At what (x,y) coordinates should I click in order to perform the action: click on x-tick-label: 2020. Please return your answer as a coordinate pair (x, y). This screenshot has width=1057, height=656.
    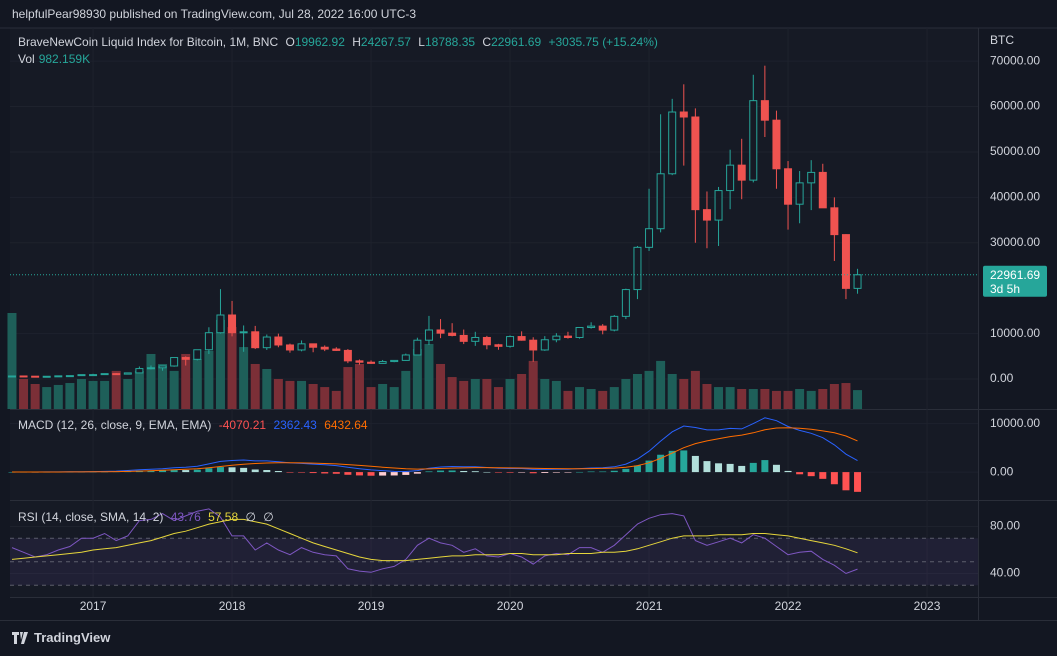
    Looking at the image, I should click on (510, 606).